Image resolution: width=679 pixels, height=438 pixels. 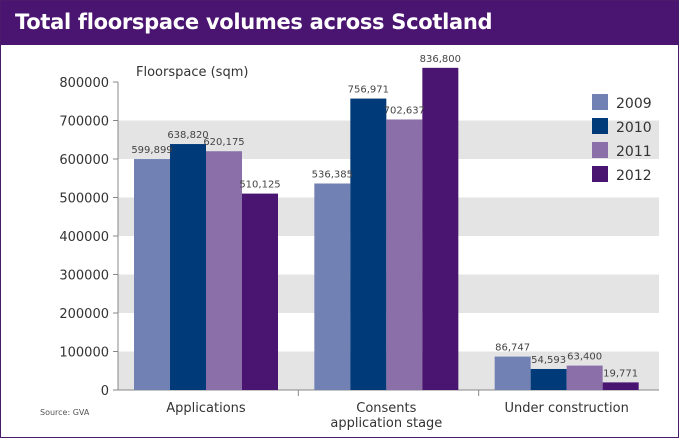 What do you see at coordinates (620, 373) in the screenshot?
I see `data-label: 19,771` at bounding box center [620, 373].